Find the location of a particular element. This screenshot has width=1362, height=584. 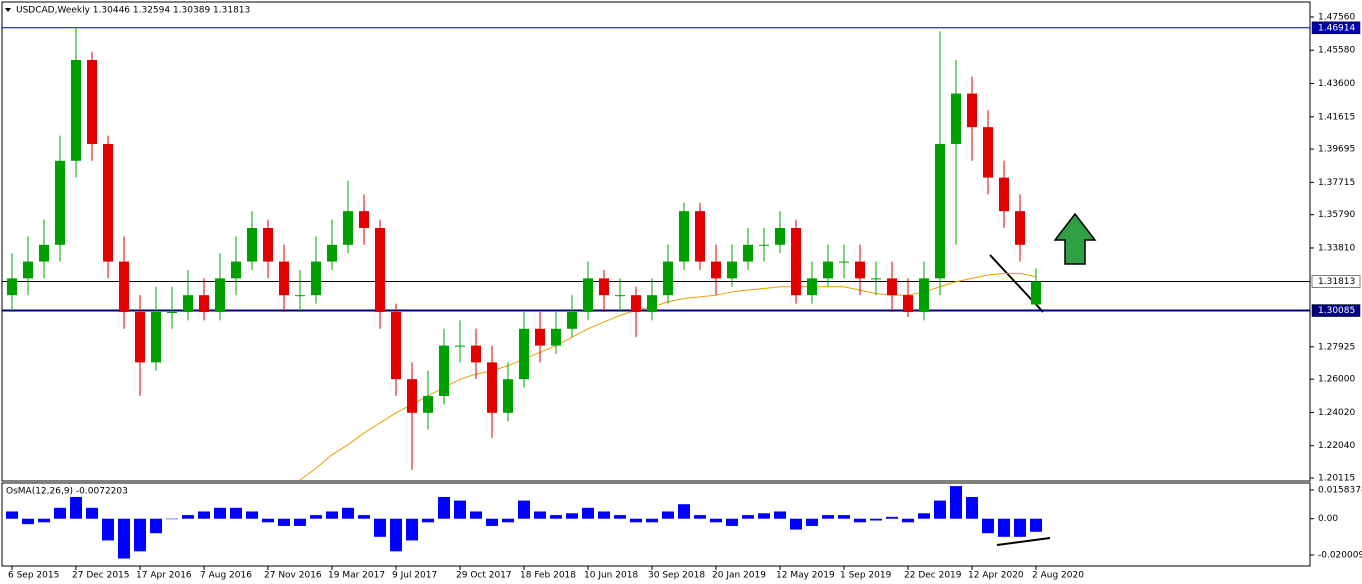

osma-trend-line is located at coordinates (1023, 541).